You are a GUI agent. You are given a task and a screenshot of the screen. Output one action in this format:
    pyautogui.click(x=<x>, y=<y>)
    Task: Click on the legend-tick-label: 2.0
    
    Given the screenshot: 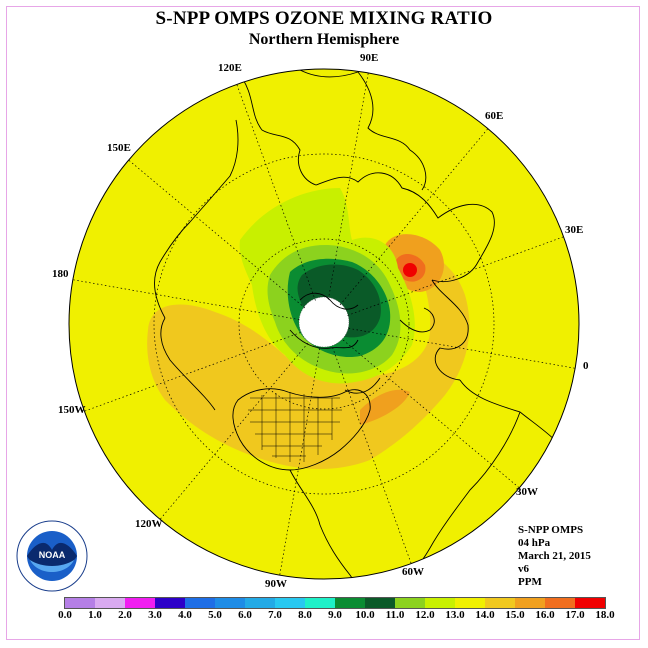 What is the action you would take?
    pyautogui.click(x=125, y=615)
    